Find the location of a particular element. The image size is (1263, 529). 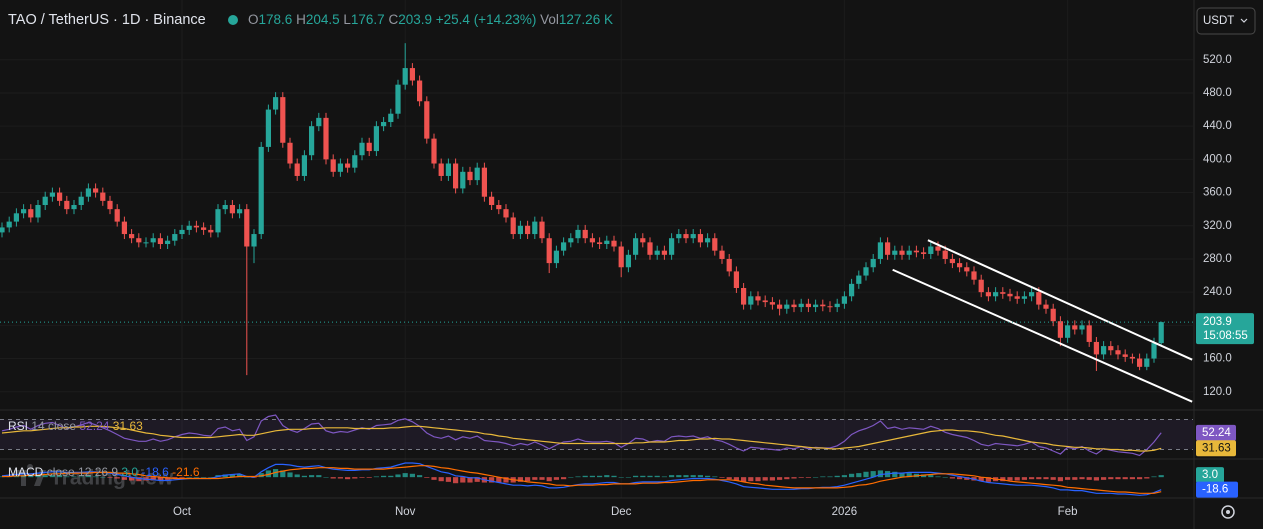

currency-button: USDT is located at coordinates (1226, 21).